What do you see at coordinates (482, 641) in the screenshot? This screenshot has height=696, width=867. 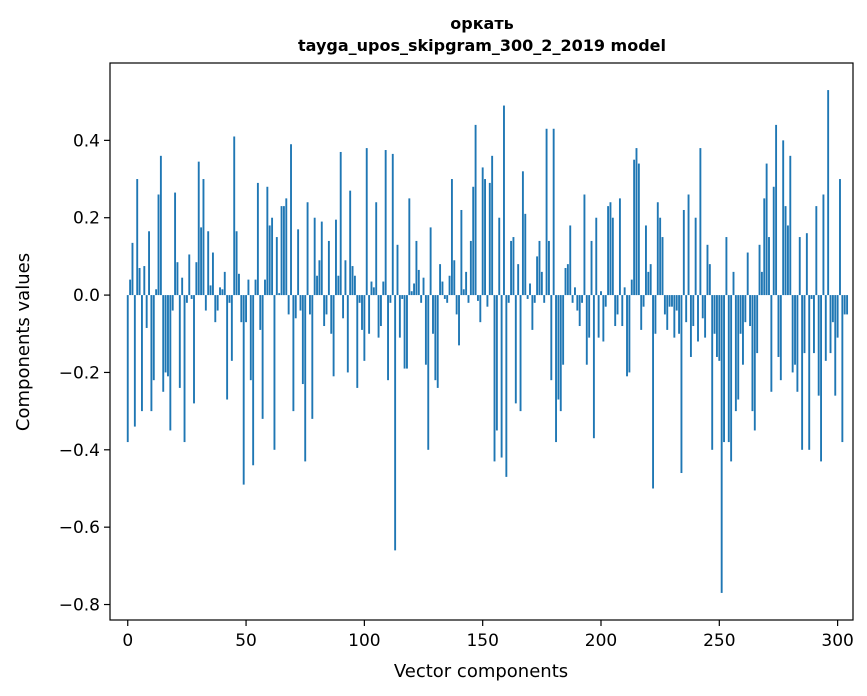 I see `x-tick-label: 150` at bounding box center [482, 641].